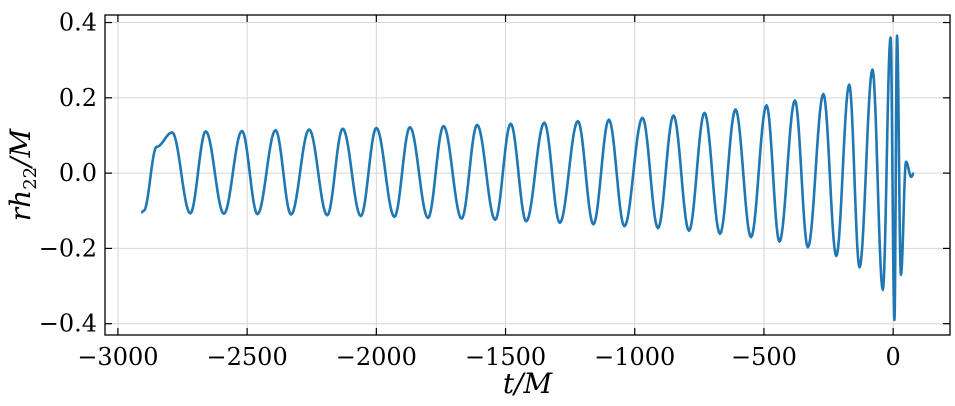 The height and width of the screenshot is (406, 955). What do you see at coordinates (893, 357) in the screenshot?
I see `x-tick-label: 0` at bounding box center [893, 357].